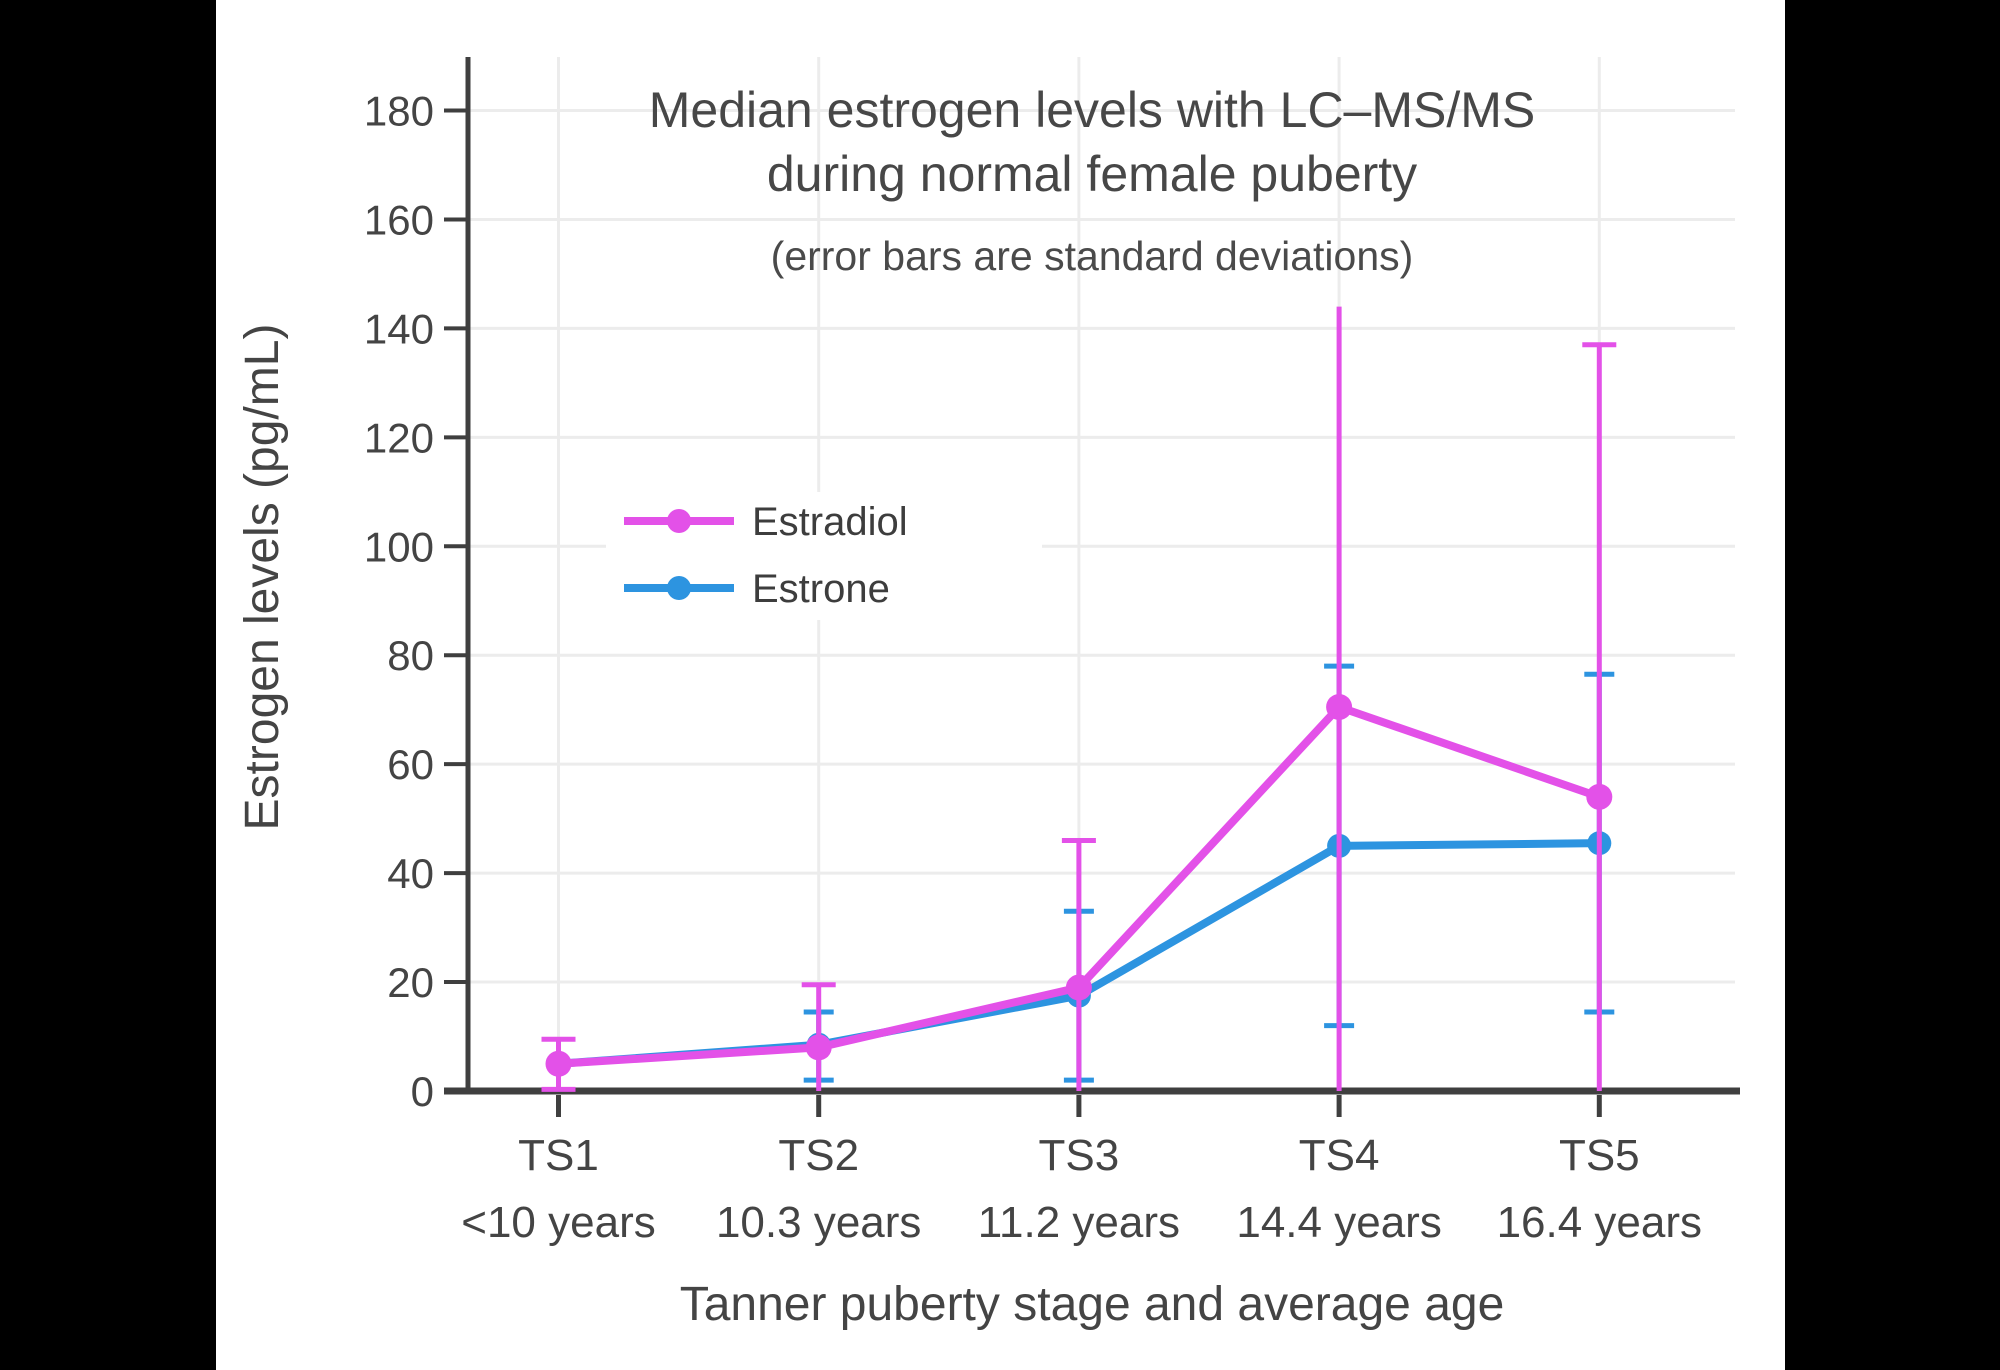 Image resolution: width=2000 pixels, height=1370 pixels. I want to click on x-age-label-TS2: 10.3 years, so click(818, 1222).